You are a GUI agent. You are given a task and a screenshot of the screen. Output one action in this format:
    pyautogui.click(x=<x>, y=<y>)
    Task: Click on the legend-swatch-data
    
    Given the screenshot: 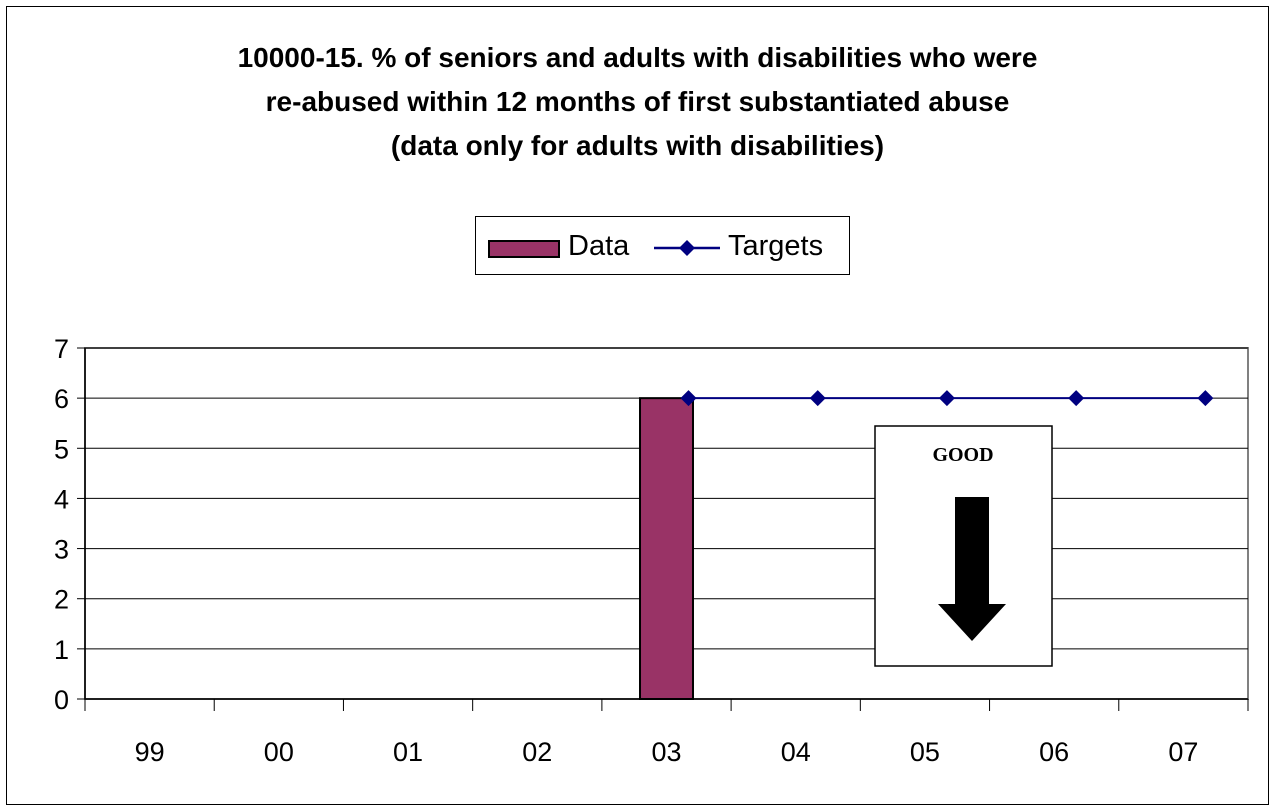 What is the action you would take?
    pyautogui.click(x=524, y=249)
    